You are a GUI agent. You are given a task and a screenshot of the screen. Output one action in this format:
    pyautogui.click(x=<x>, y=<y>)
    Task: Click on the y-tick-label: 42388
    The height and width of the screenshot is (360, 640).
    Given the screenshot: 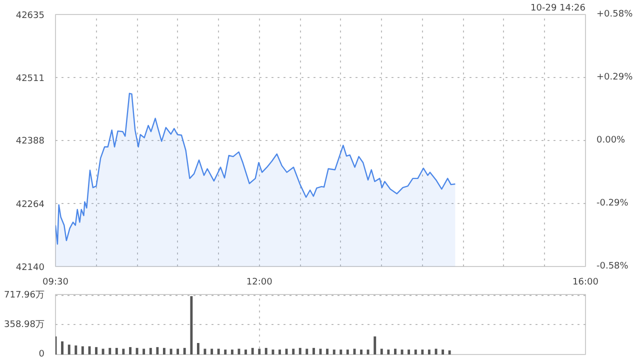 What is the action you would take?
    pyautogui.click(x=30, y=141)
    